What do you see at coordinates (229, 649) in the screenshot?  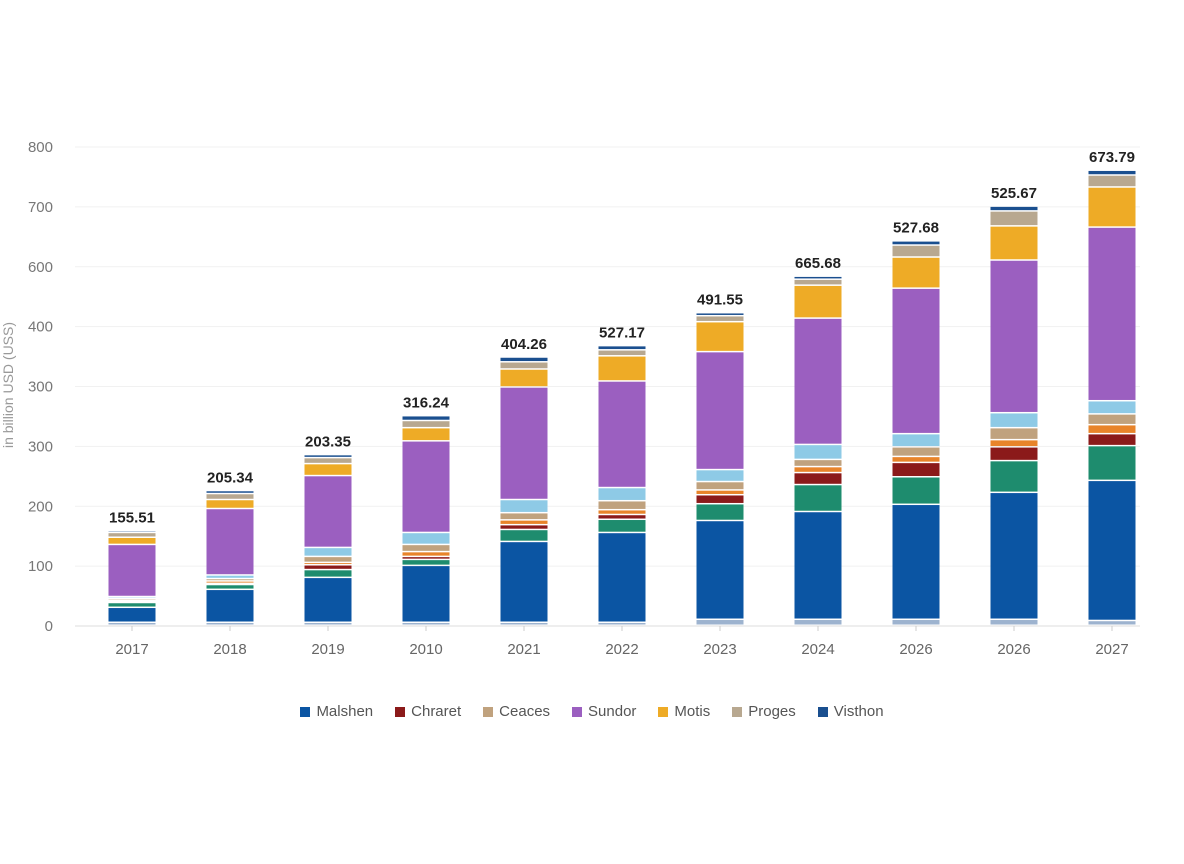 I see `x-tick-label: 2018` at bounding box center [229, 649].